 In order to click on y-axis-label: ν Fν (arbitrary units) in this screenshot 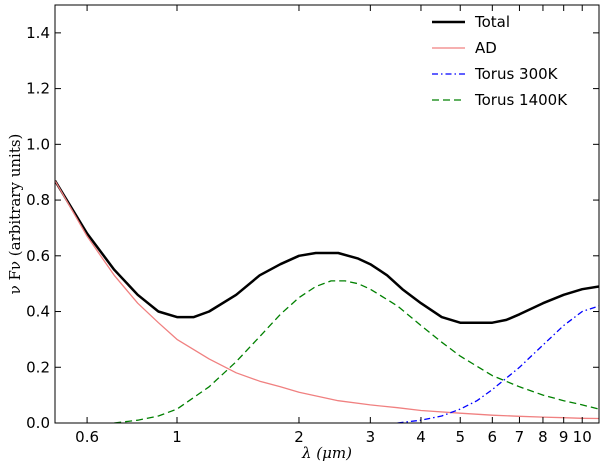, I will do `click(15, 214)`.